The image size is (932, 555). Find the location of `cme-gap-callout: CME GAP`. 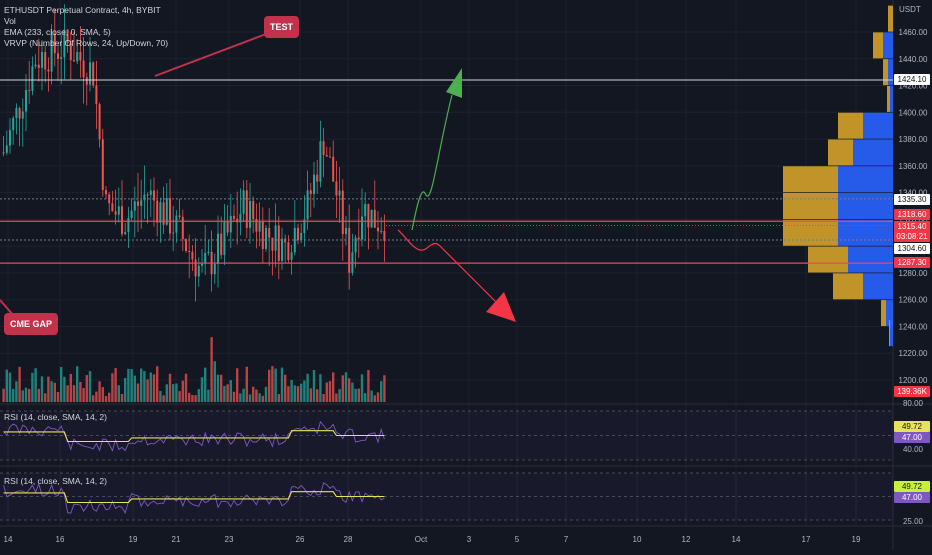

cme-gap-callout: CME GAP is located at coordinates (31, 324).